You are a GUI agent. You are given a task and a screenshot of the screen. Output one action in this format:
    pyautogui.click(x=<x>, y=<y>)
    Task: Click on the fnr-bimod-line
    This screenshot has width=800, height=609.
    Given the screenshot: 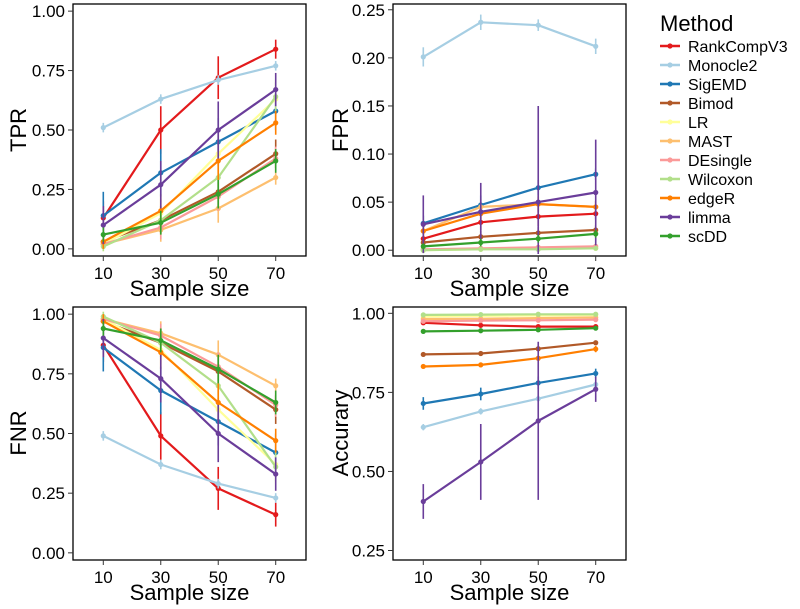 What is the action you would take?
    pyautogui.click(x=189, y=365)
    